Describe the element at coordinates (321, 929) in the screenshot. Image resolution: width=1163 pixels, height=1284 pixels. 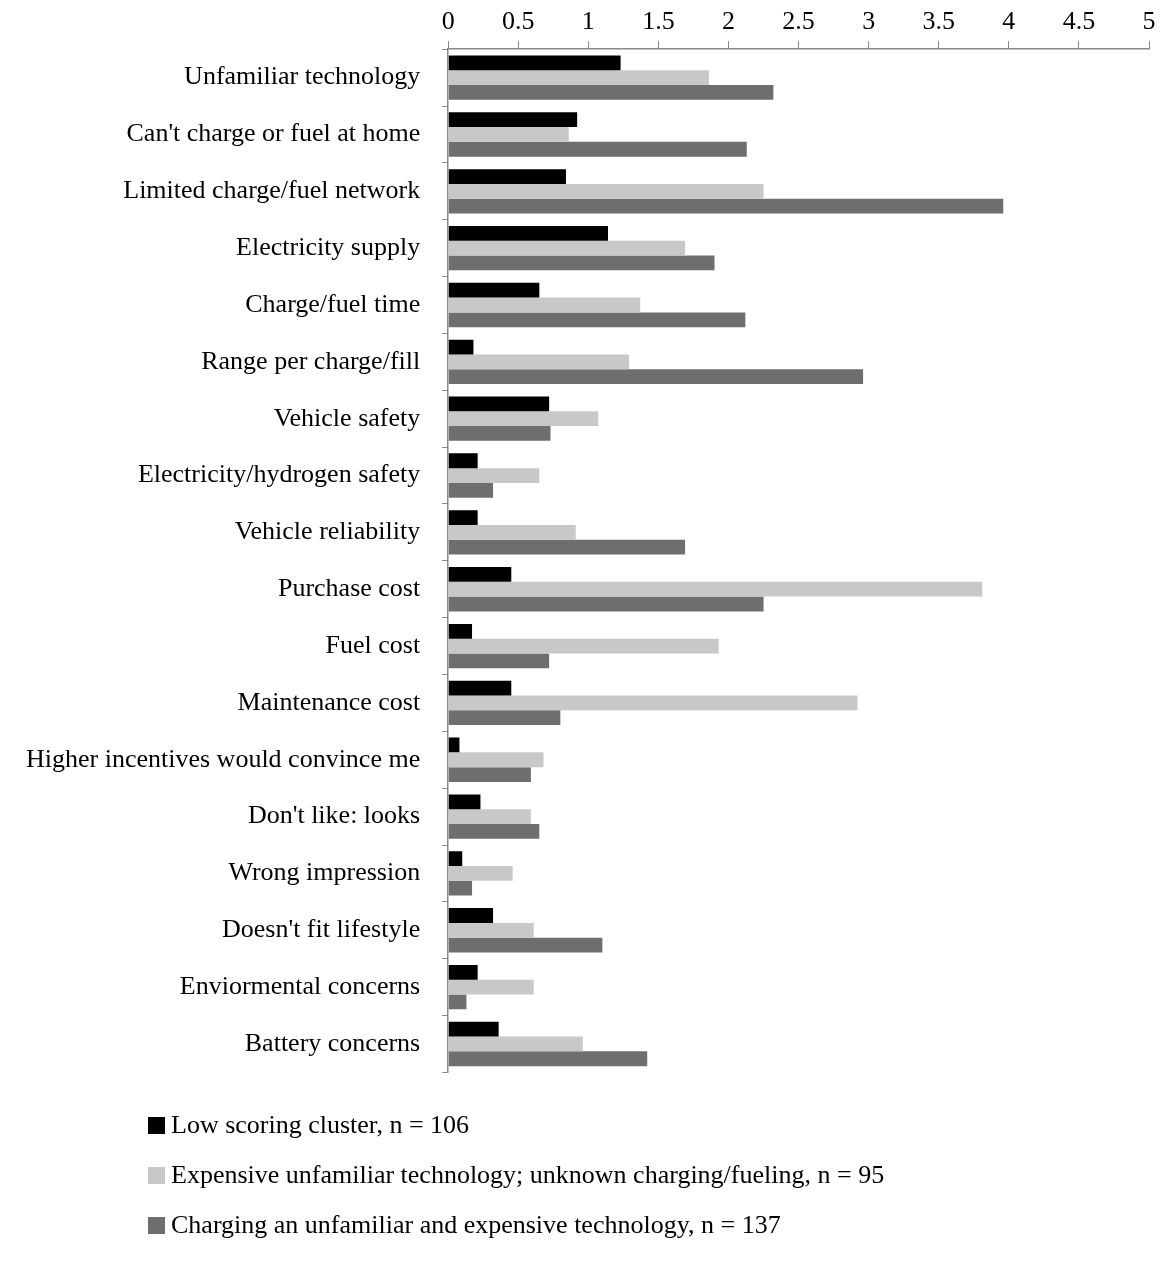
I see `y-tick-label: Doesn't fit lifestyle` at that location.